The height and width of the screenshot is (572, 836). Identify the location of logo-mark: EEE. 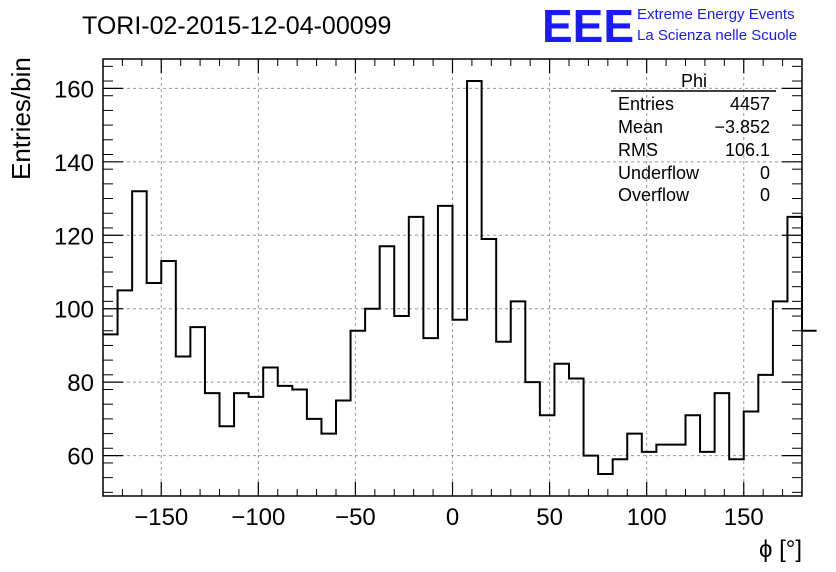
(588, 26).